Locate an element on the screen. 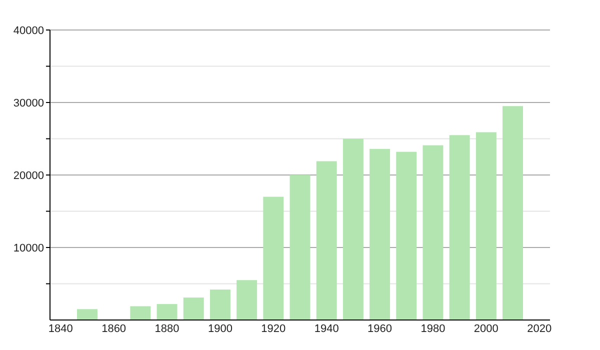 The height and width of the screenshot is (350, 600). x-tick-label: 2000 is located at coordinates (486, 329).